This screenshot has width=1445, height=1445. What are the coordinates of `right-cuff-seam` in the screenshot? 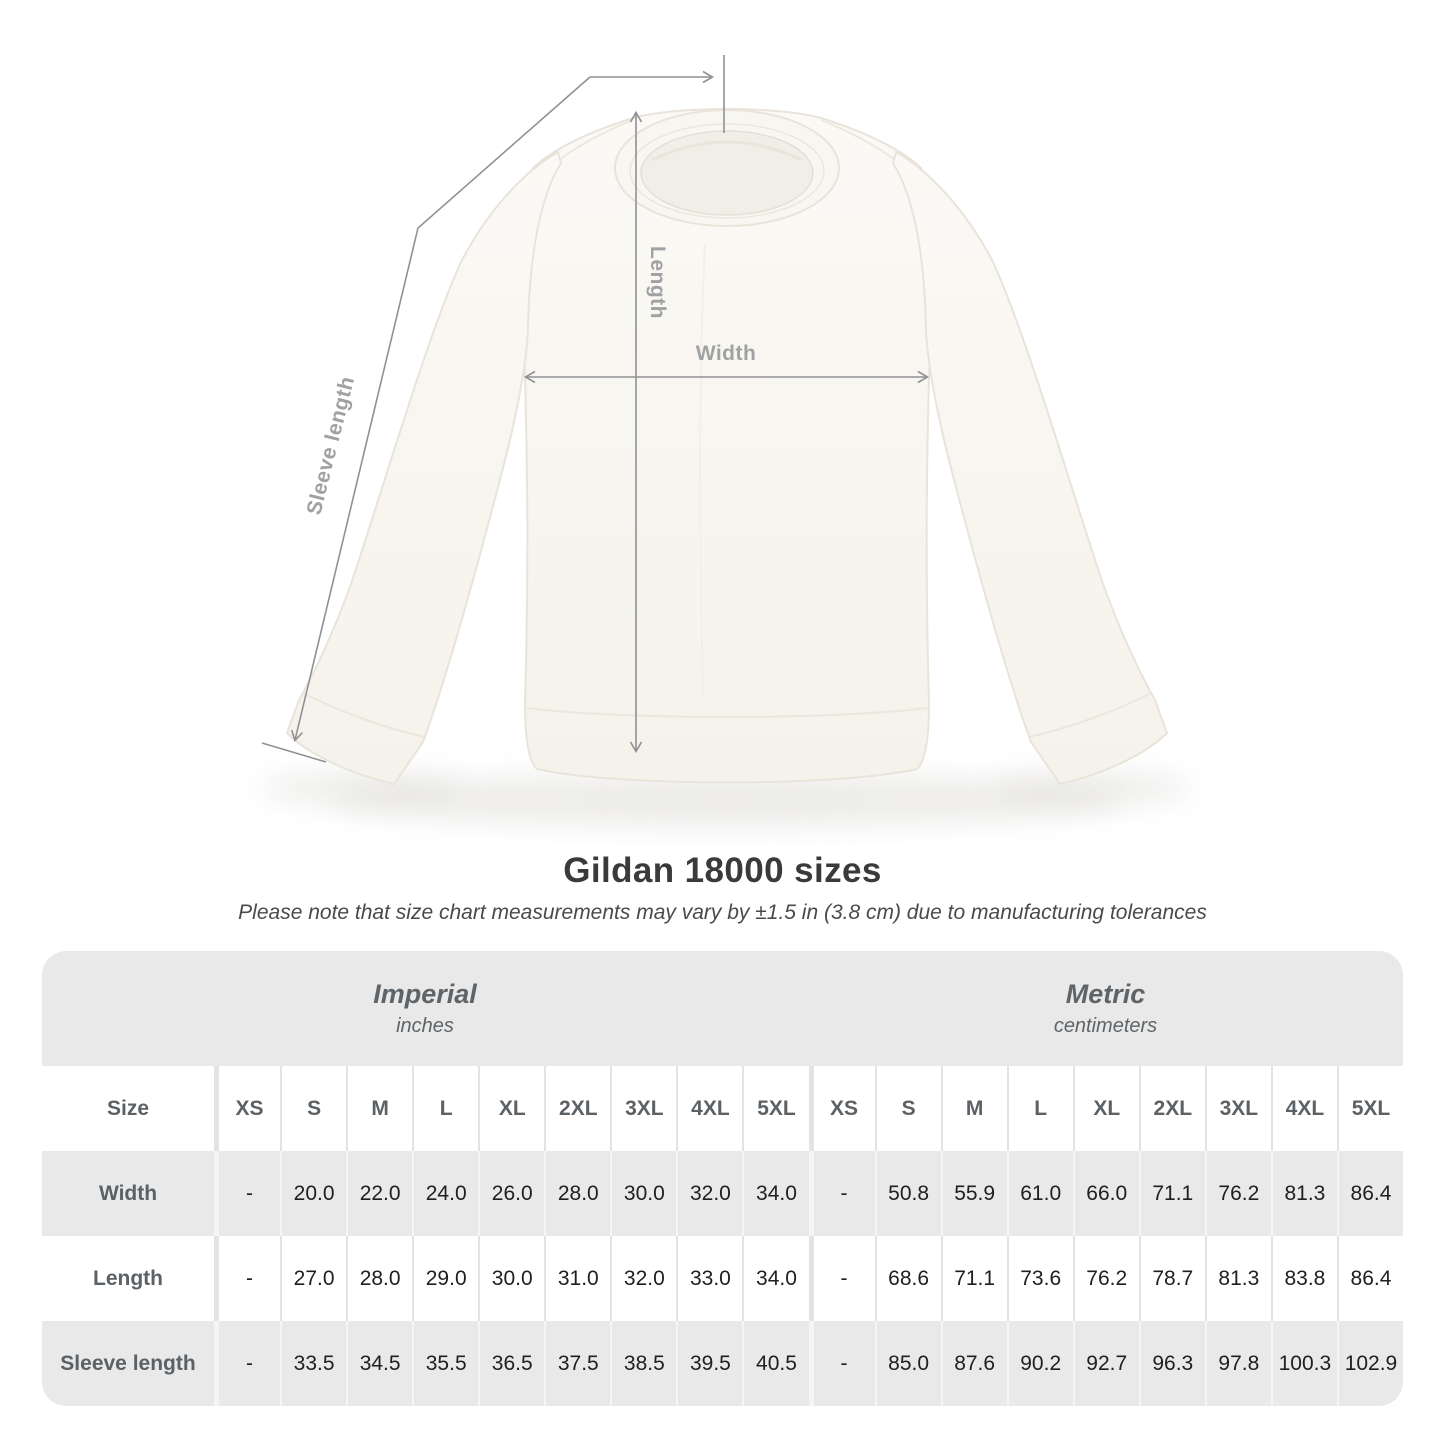 It's located at (1090, 715).